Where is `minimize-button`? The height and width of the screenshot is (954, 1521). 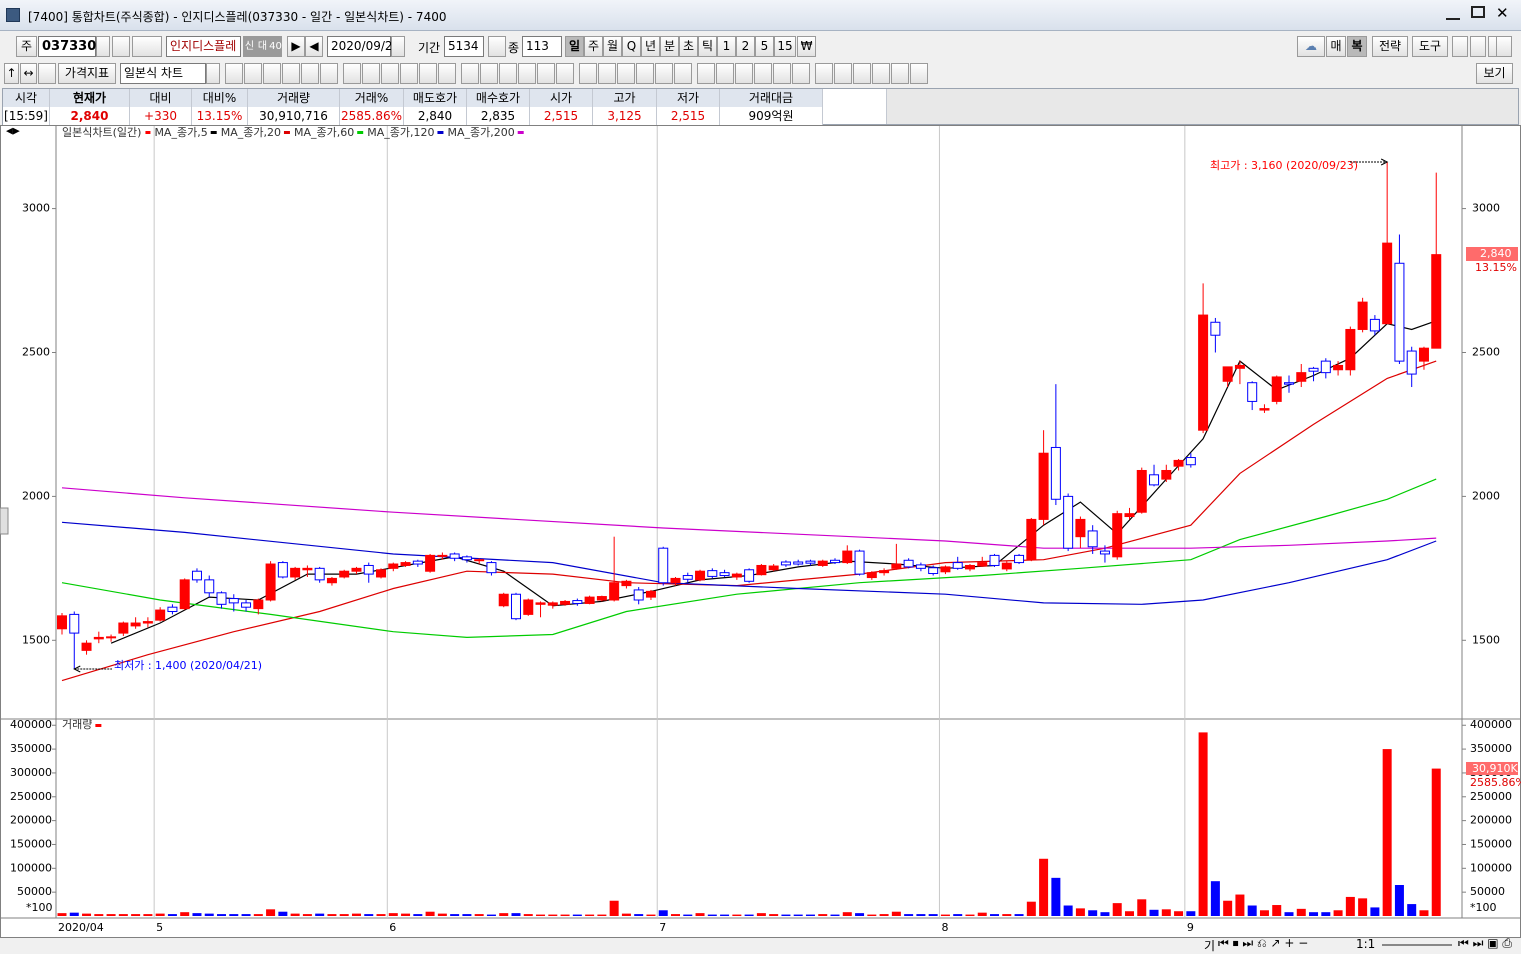
minimize-button is located at coordinates (1453, 14).